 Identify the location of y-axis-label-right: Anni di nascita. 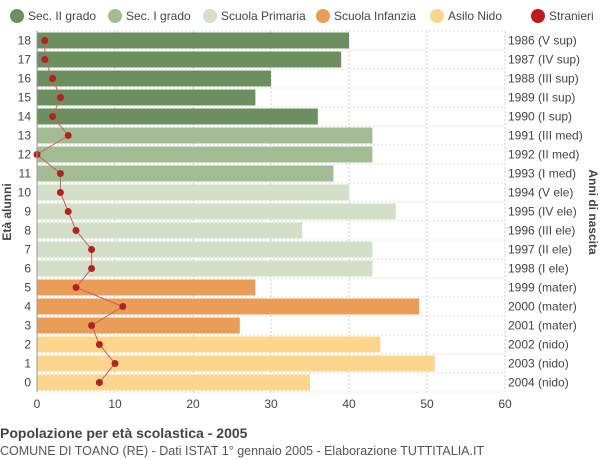
(593, 212).